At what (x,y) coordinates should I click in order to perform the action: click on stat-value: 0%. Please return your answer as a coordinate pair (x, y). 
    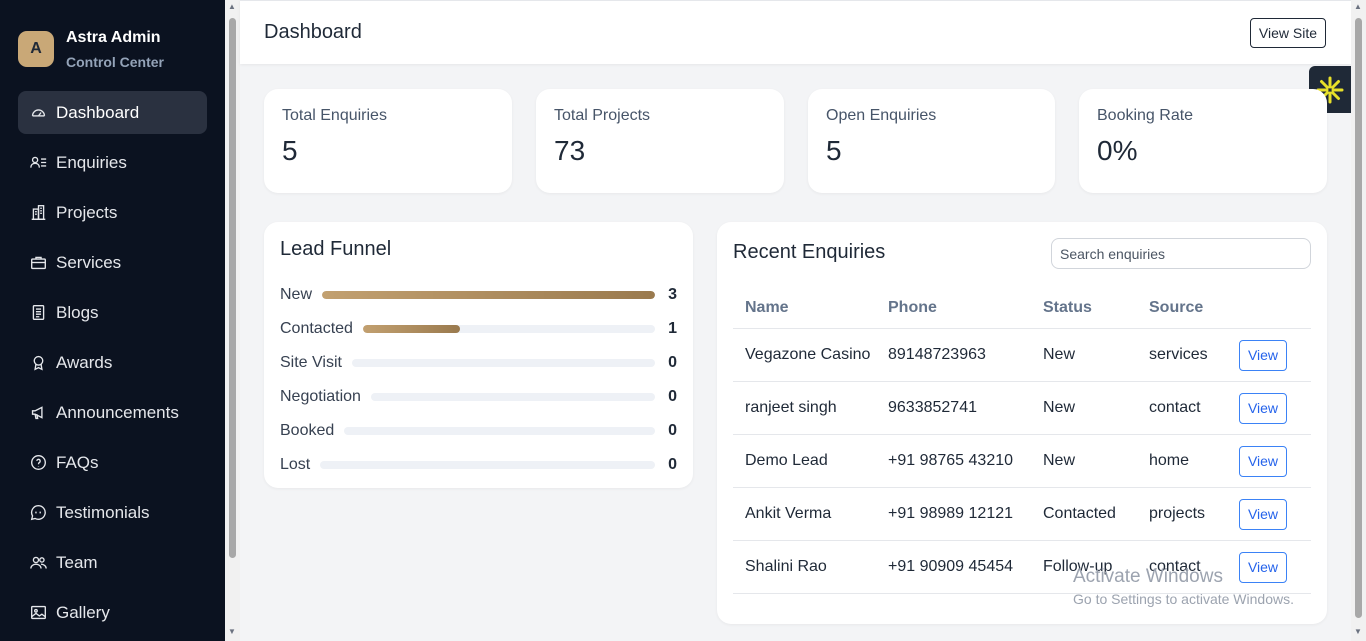
    Looking at the image, I should click on (1117, 150).